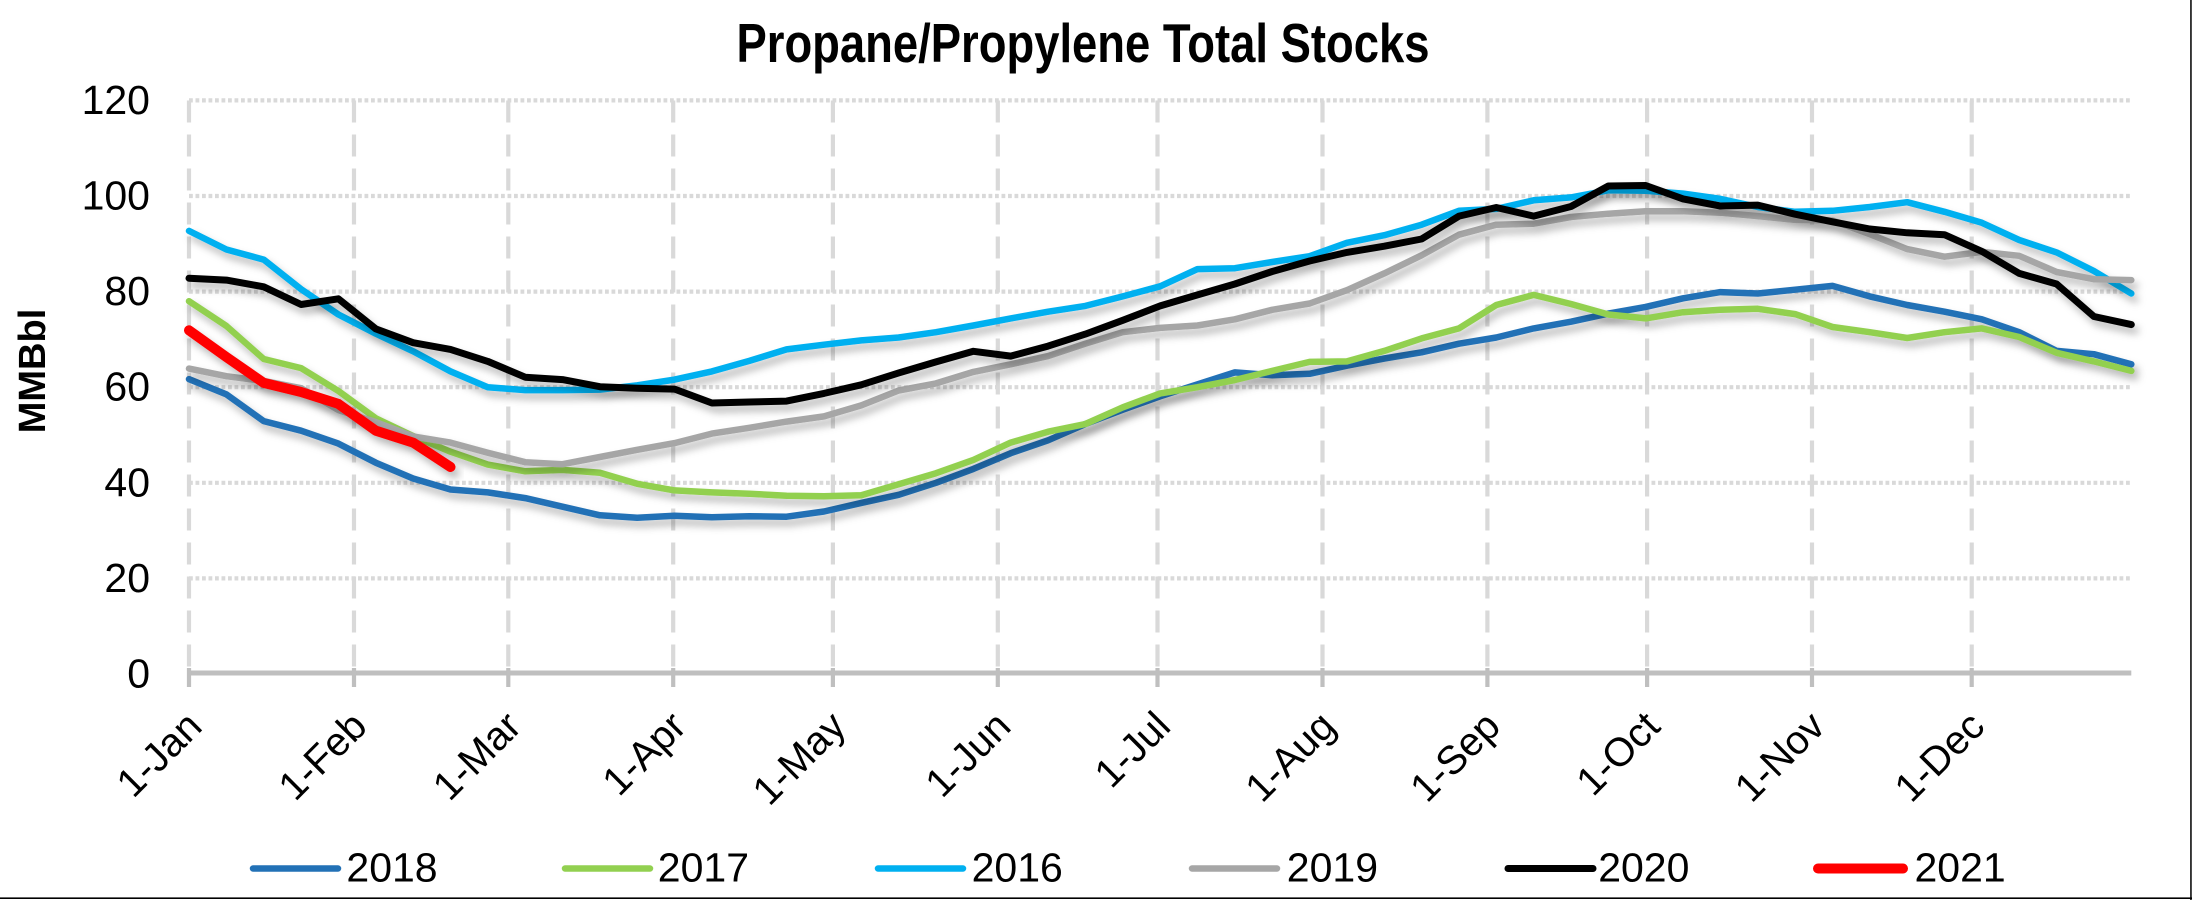 This screenshot has height=900, width=2192. What do you see at coordinates (477, 756) in the screenshot?
I see `svg-text: 1-Mar` at bounding box center [477, 756].